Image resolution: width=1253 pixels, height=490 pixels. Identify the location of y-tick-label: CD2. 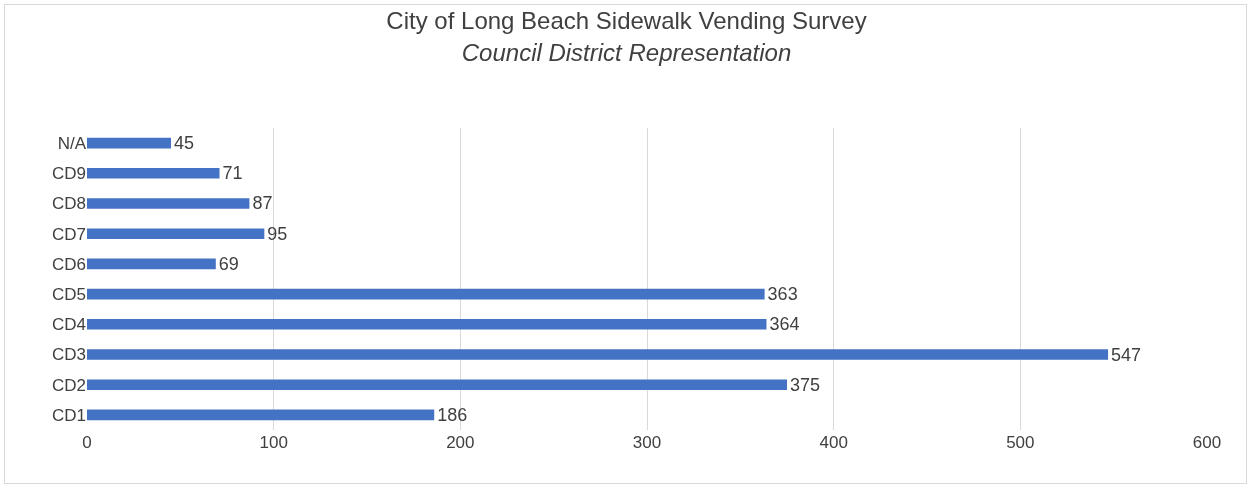
(68, 385).